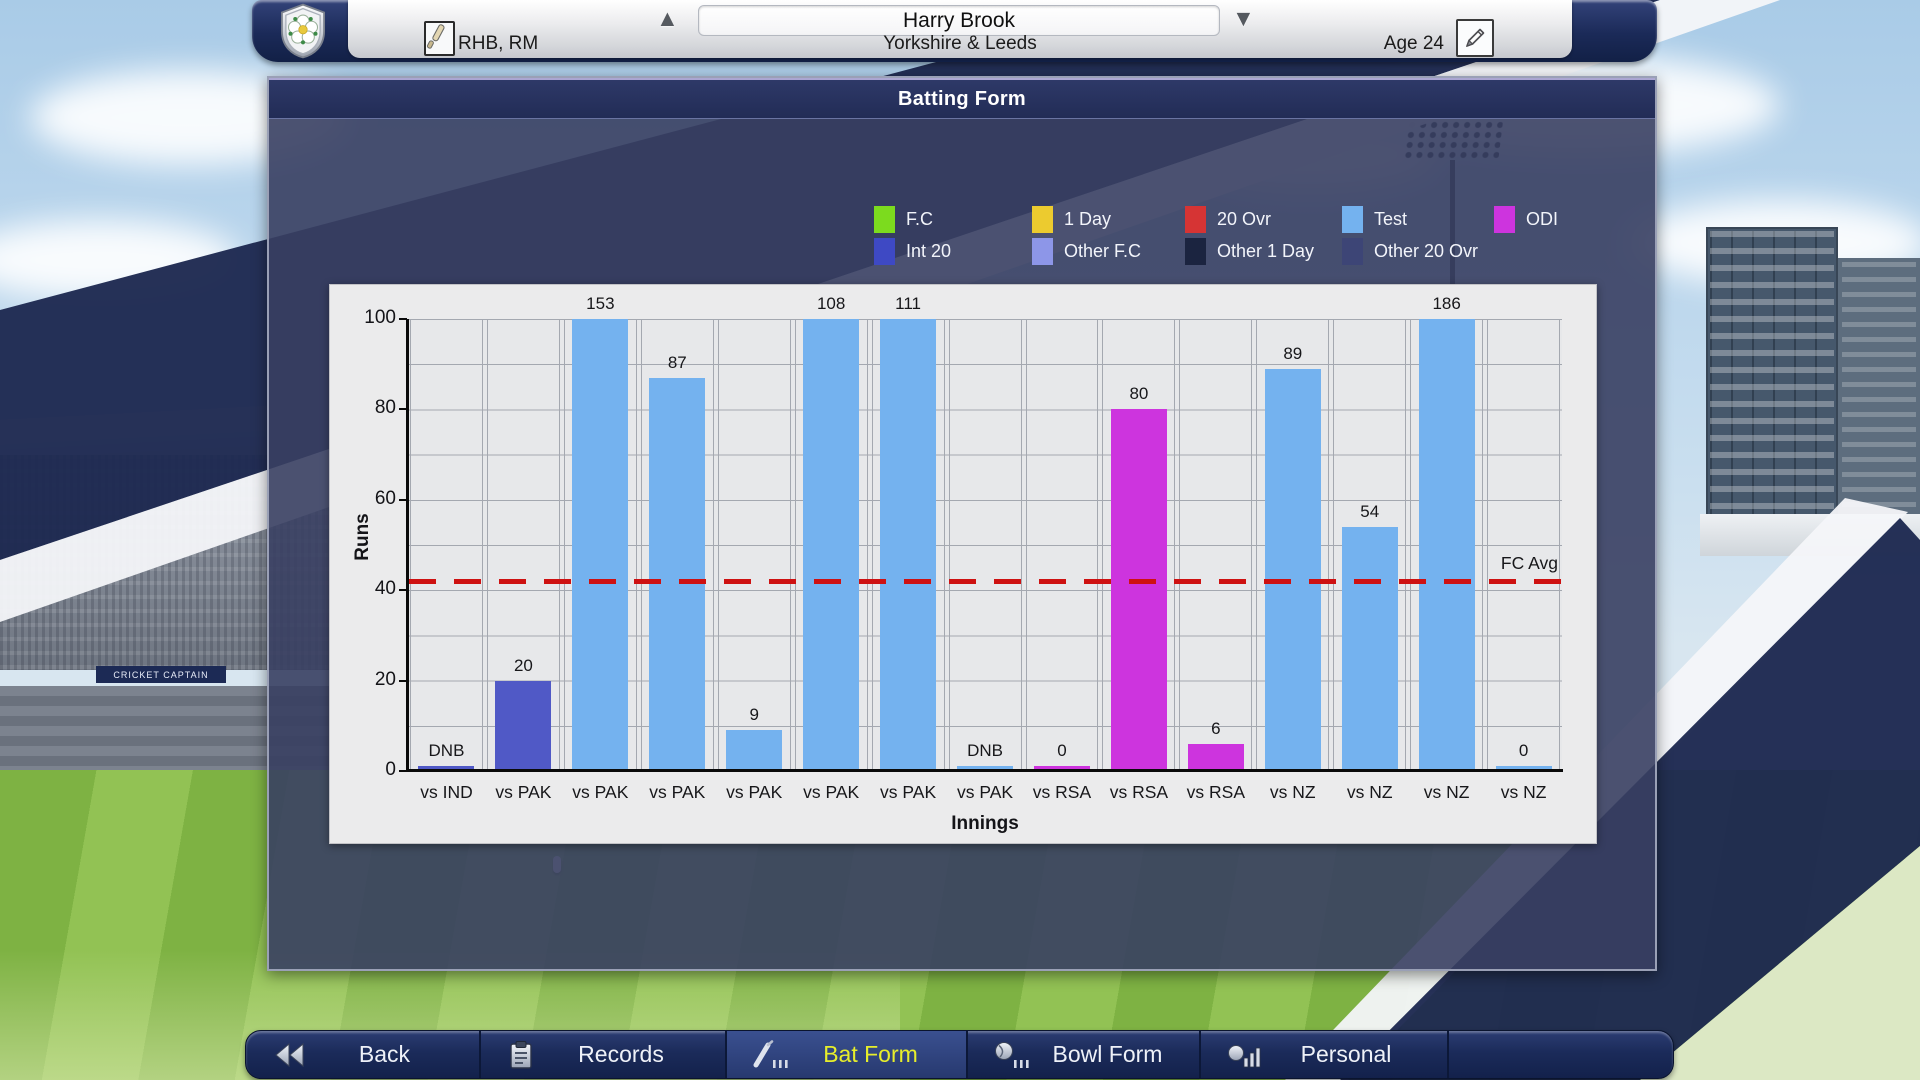 The image size is (1920, 1080). I want to click on player-team: Yorkshire & Leeds, so click(960, 43).